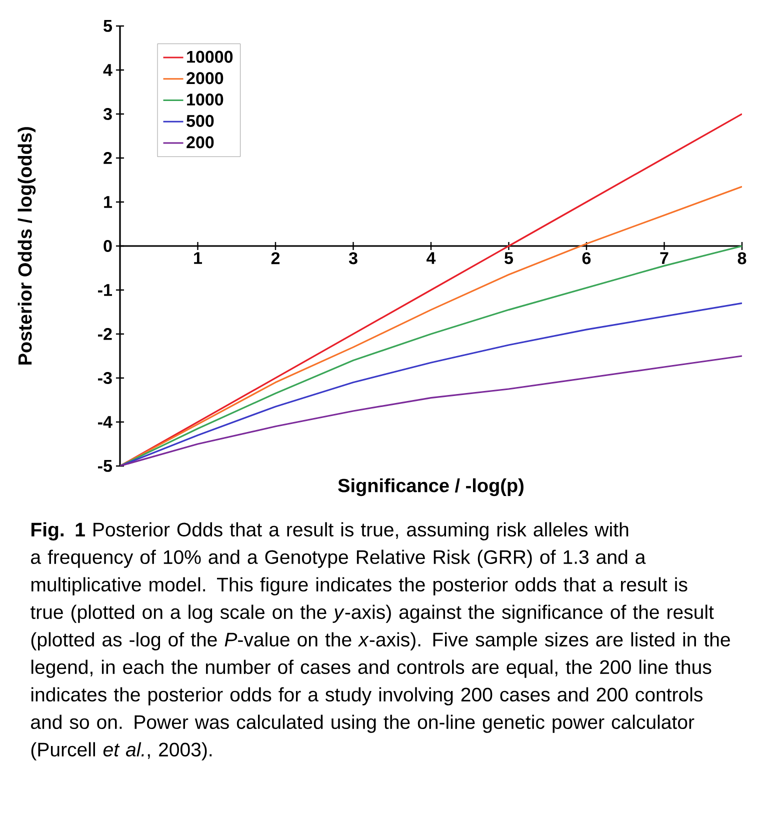 The width and height of the screenshot is (760, 827). I want to click on legend-label: 200, so click(200, 142).